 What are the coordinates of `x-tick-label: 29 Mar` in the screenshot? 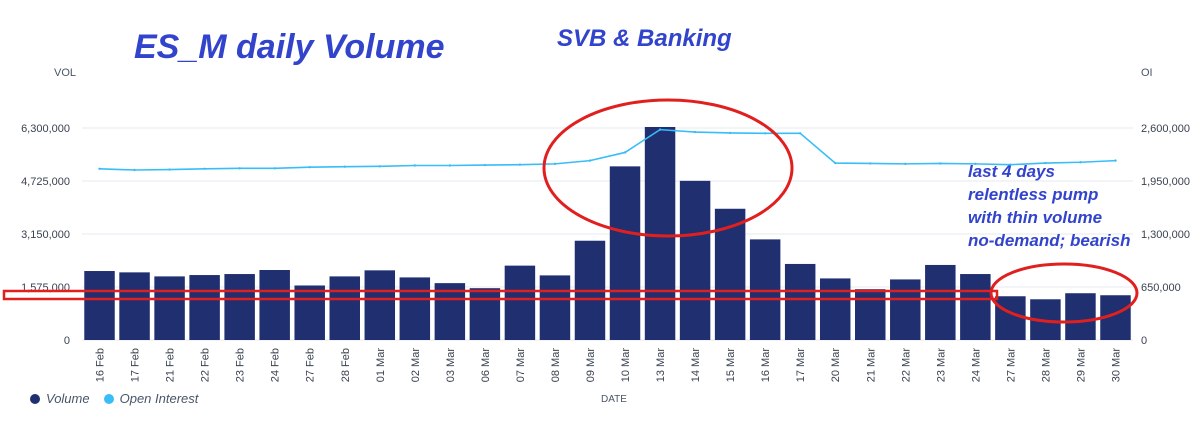 It's located at (1081, 365).